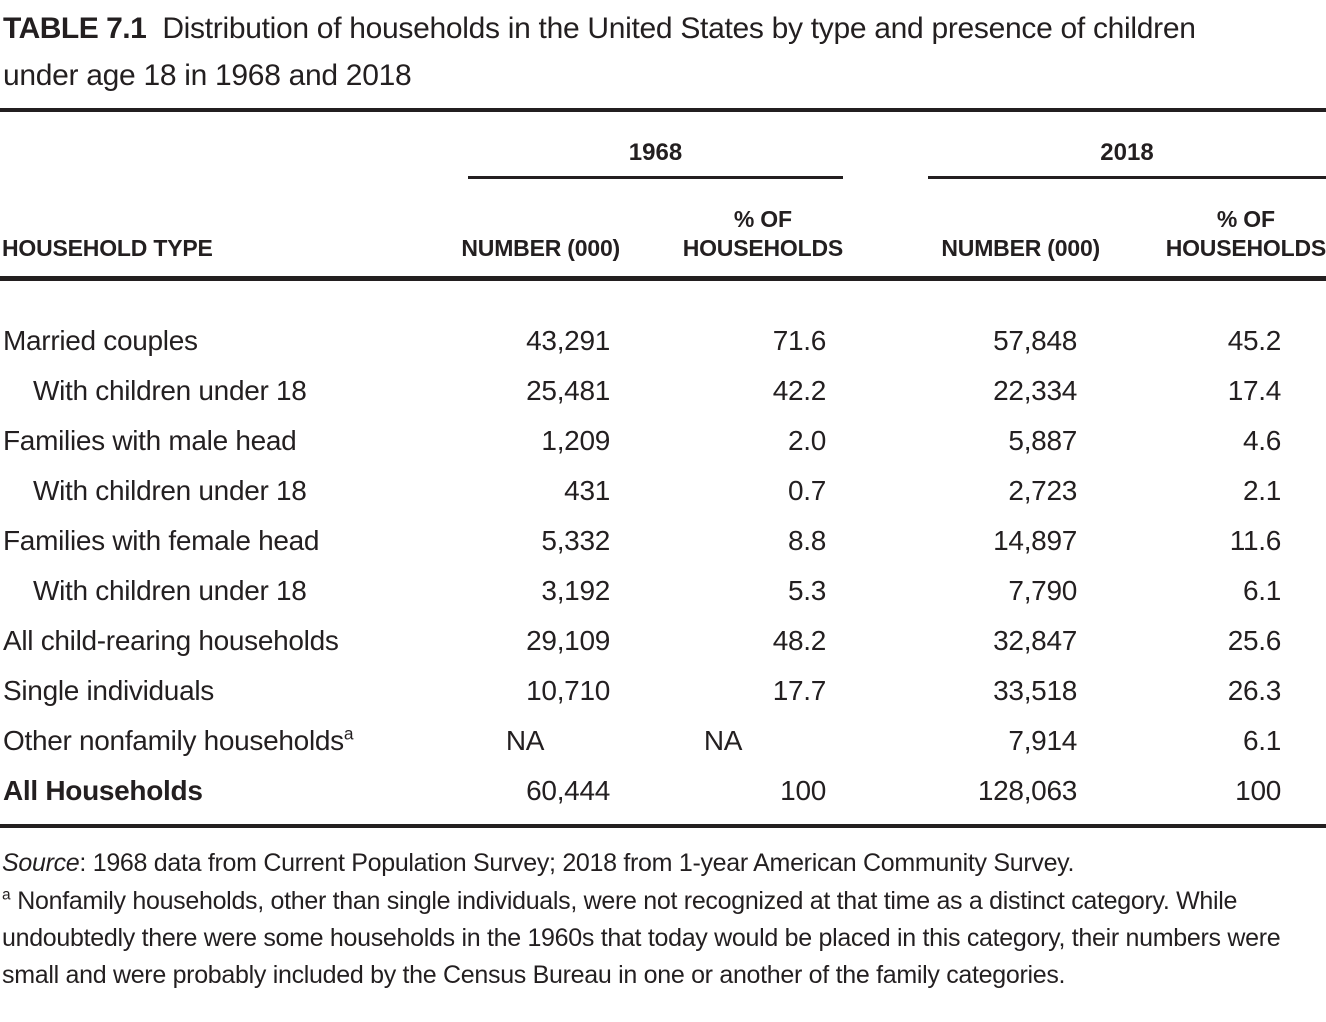 This screenshot has height=1022, width=1326. I want to click on year-group-1968: 1968, so click(655, 159).